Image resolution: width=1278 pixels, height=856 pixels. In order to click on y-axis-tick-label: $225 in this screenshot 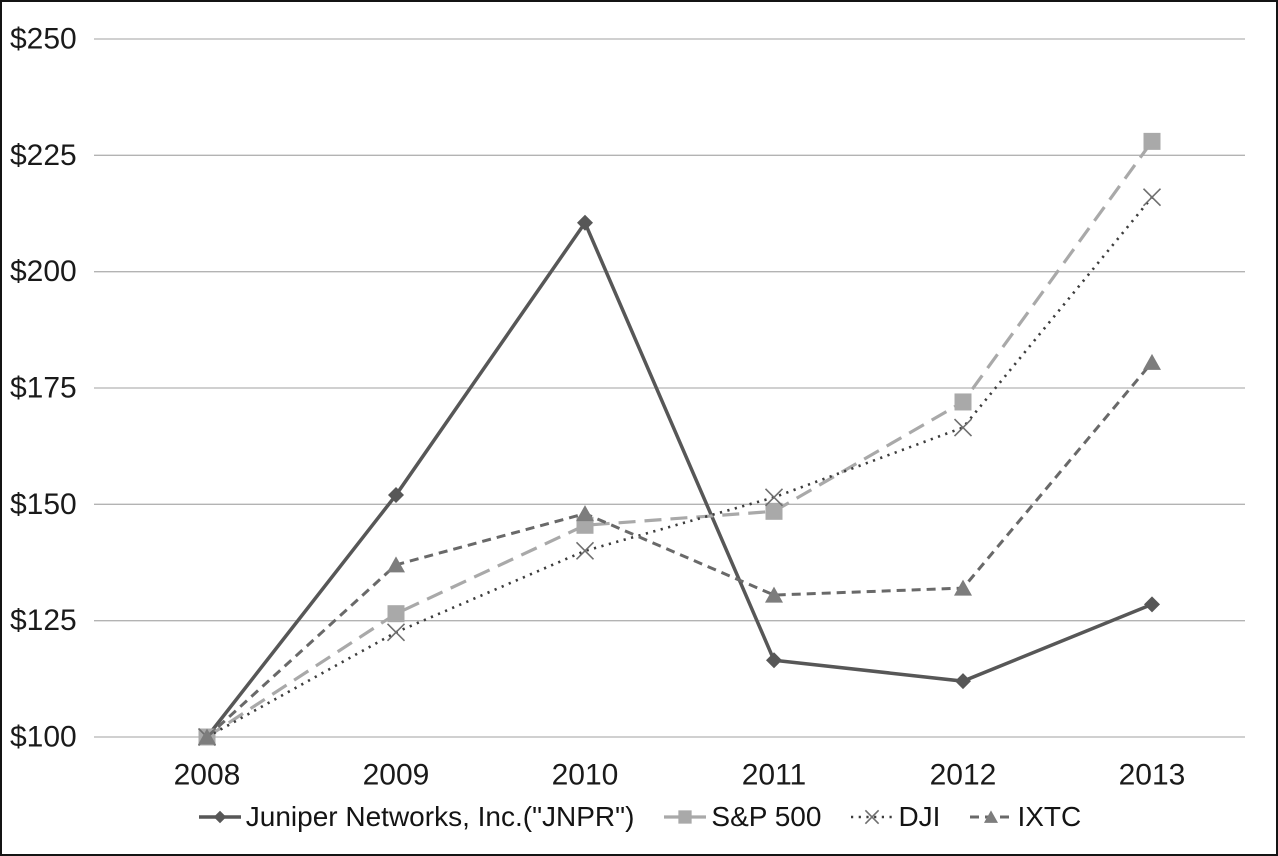, I will do `click(43, 155)`.